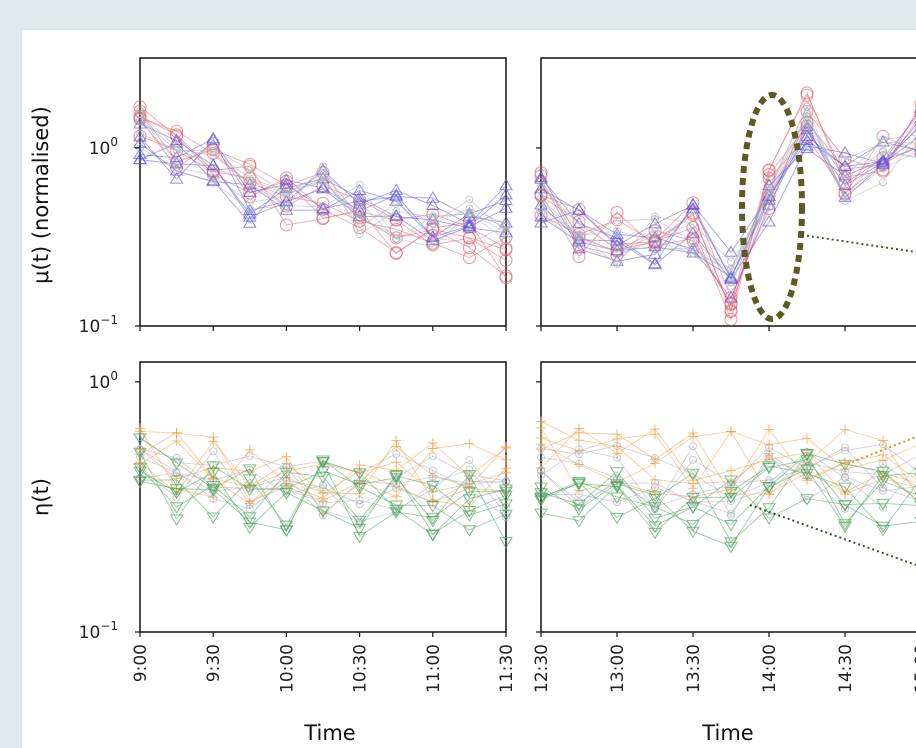 The height and width of the screenshot is (748, 916). What do you see at coordinates (214, 663) in the screenshot?
I see `x-tick-label: 9:30` at bounding box center [214, 663].